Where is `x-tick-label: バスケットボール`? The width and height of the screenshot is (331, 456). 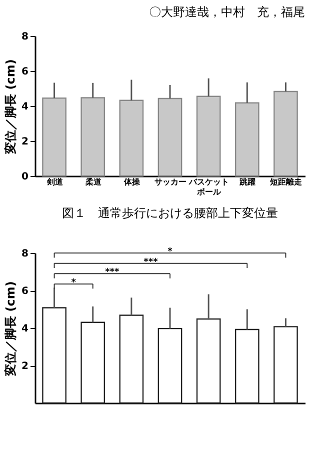
x-tick-label: バスケットボール is located at coordinates (209, 187).